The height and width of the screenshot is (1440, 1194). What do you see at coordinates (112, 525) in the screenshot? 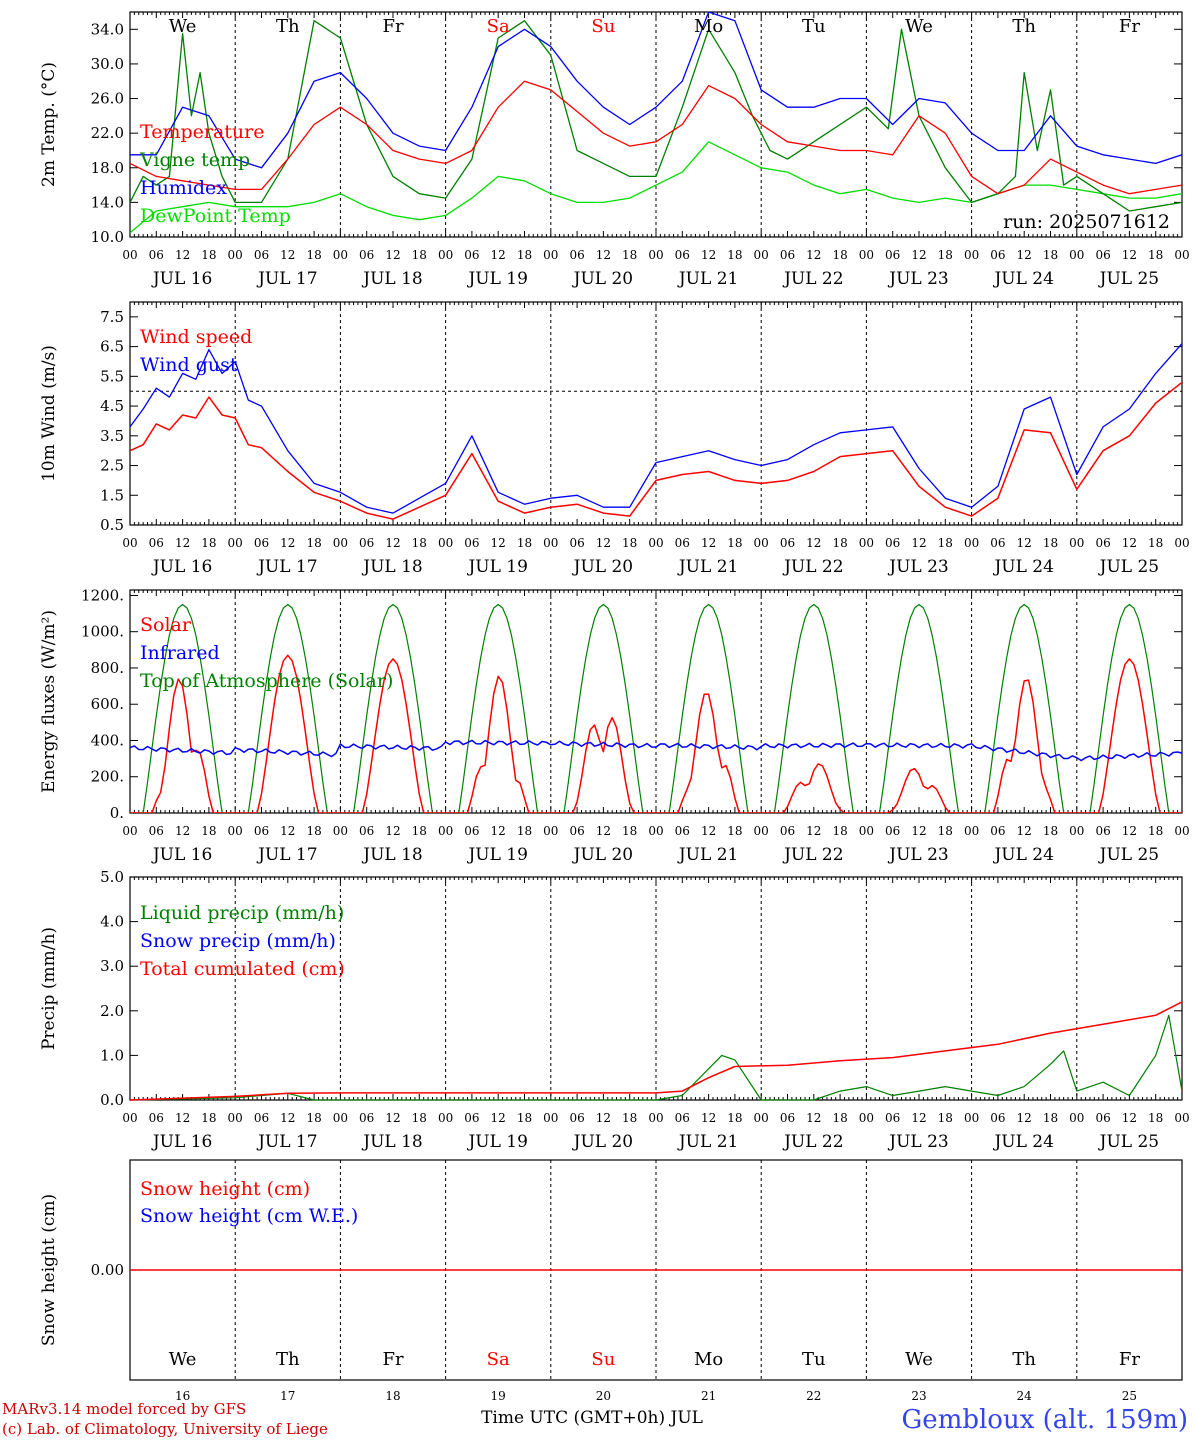
I see `y-tick-label: 0.5` at bounding box center [112, 525].